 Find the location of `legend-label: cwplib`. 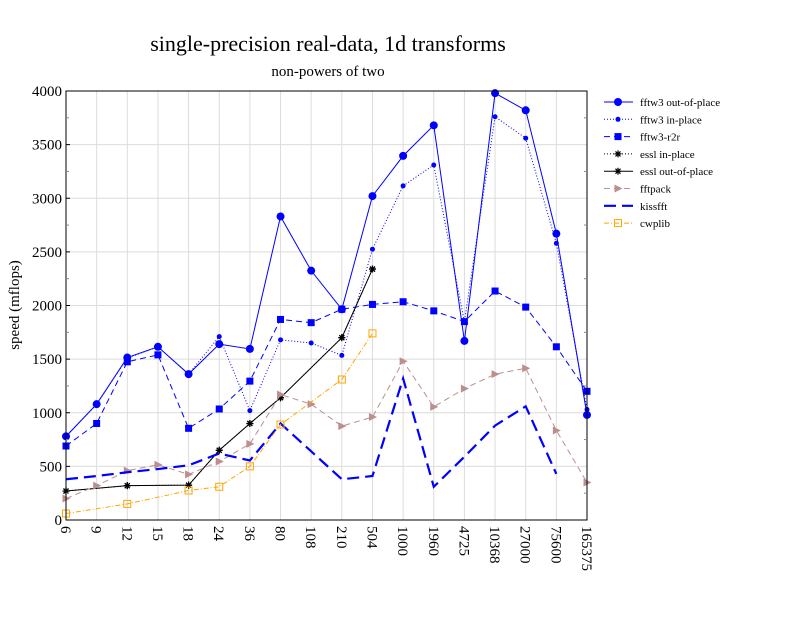

legend-label: cwplib is located at coordinates (655, 224).